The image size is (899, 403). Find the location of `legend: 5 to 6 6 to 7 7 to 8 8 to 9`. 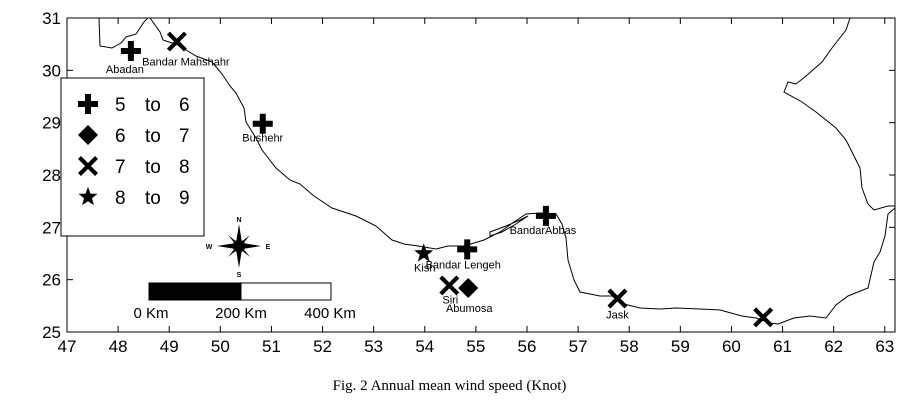

legend: 5 to 6 6 to 7 7 to 8 8 to 9 is located at coordinates (132, 157).